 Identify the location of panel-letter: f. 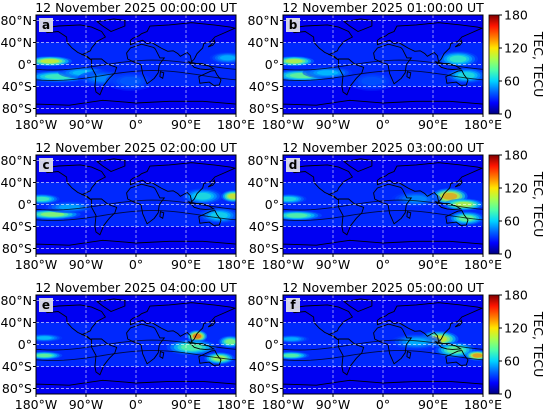
(293, 305).